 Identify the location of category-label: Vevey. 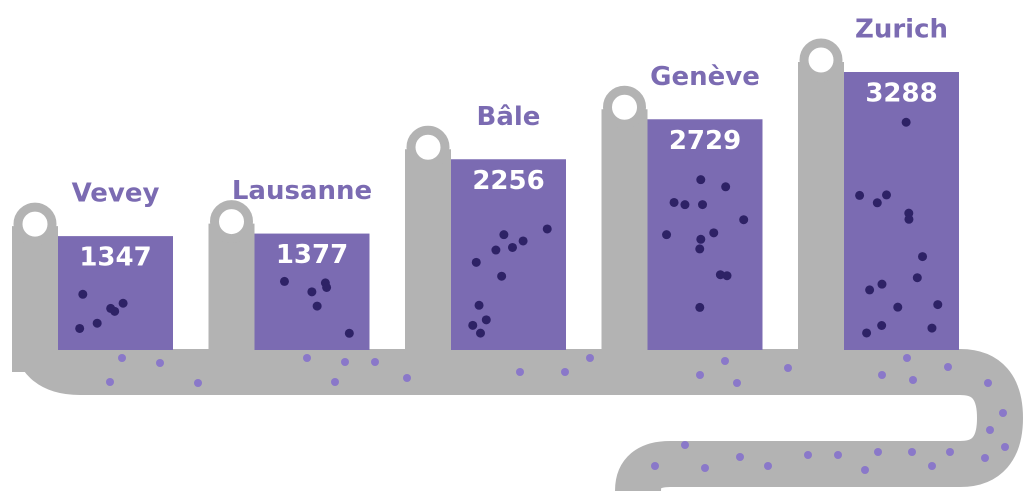
(116, 194).